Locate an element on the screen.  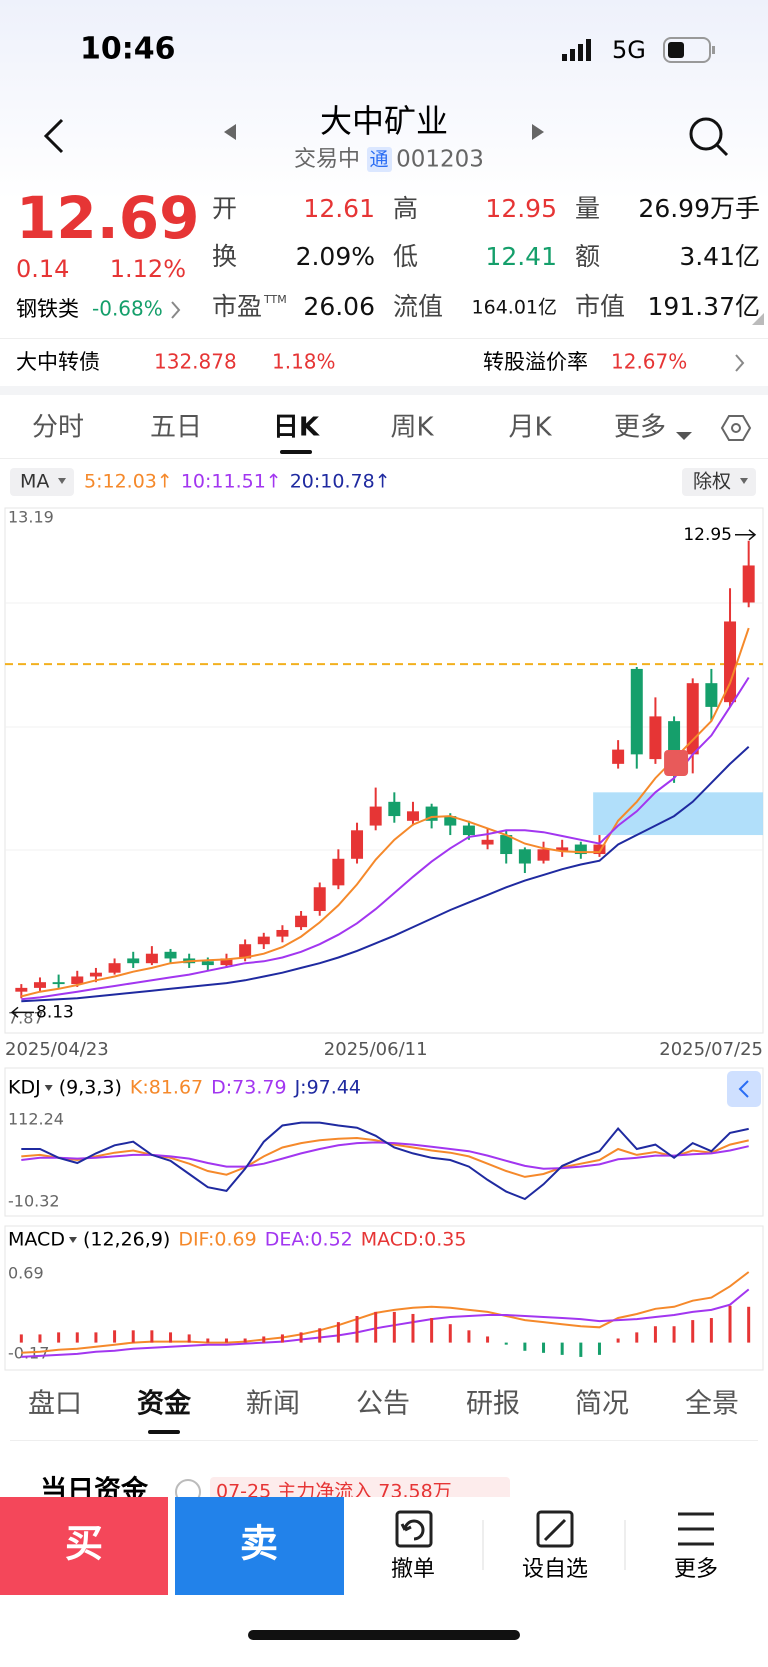
panel-name: MACD is located at coordinates (36, 1240).